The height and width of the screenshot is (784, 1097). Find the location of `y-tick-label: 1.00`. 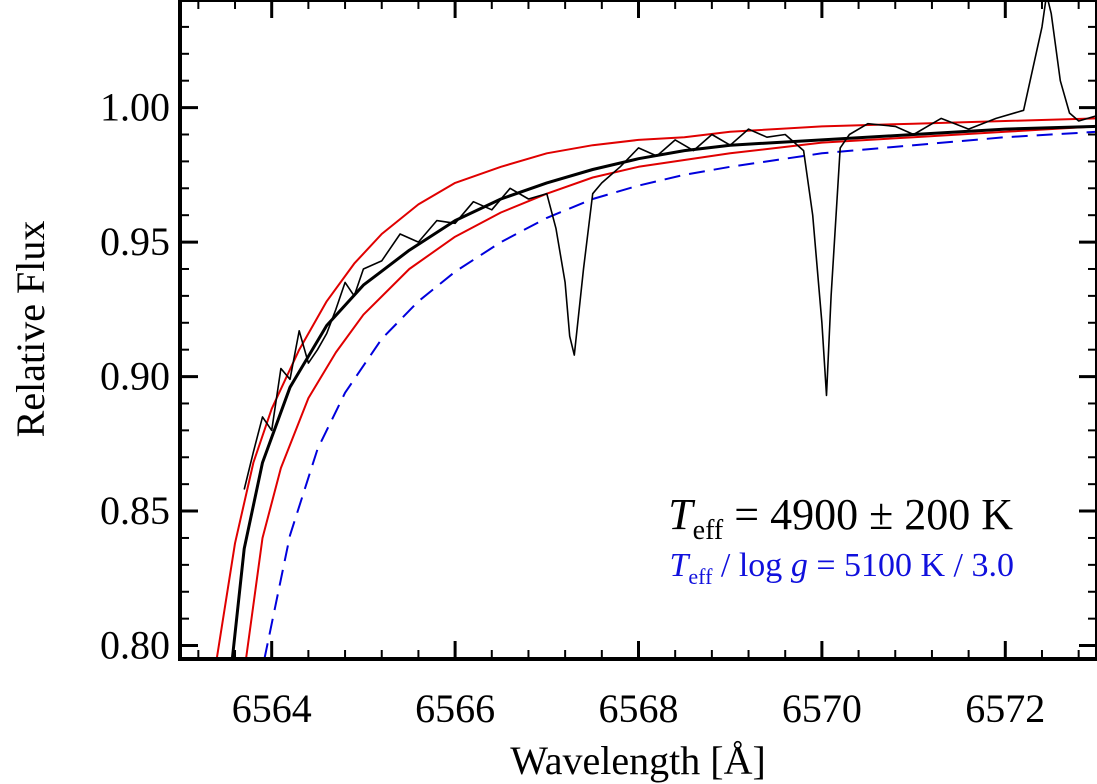

y-tick-label: 1.00 is located at coordinates (135, 107).